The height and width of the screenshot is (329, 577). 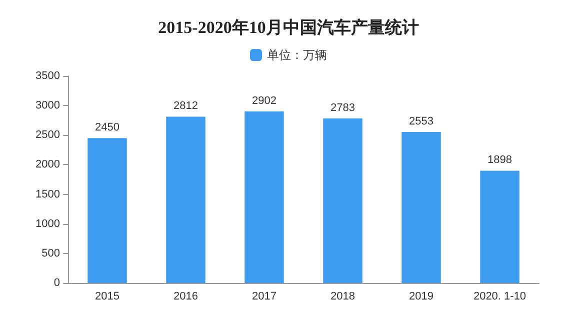 I want to click on x-tick-label: 2017, so click(x=264, y=296).